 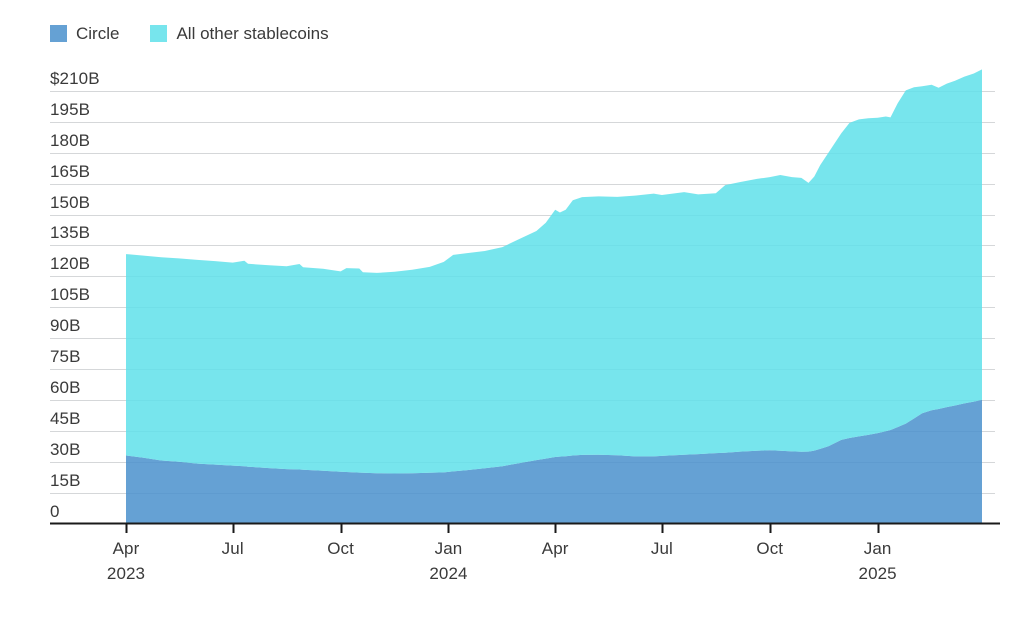 What do you see at coordinates (75, 78) in the screenshot?
I see `y-tick-label: $210B` at bounding box center [75, 78].